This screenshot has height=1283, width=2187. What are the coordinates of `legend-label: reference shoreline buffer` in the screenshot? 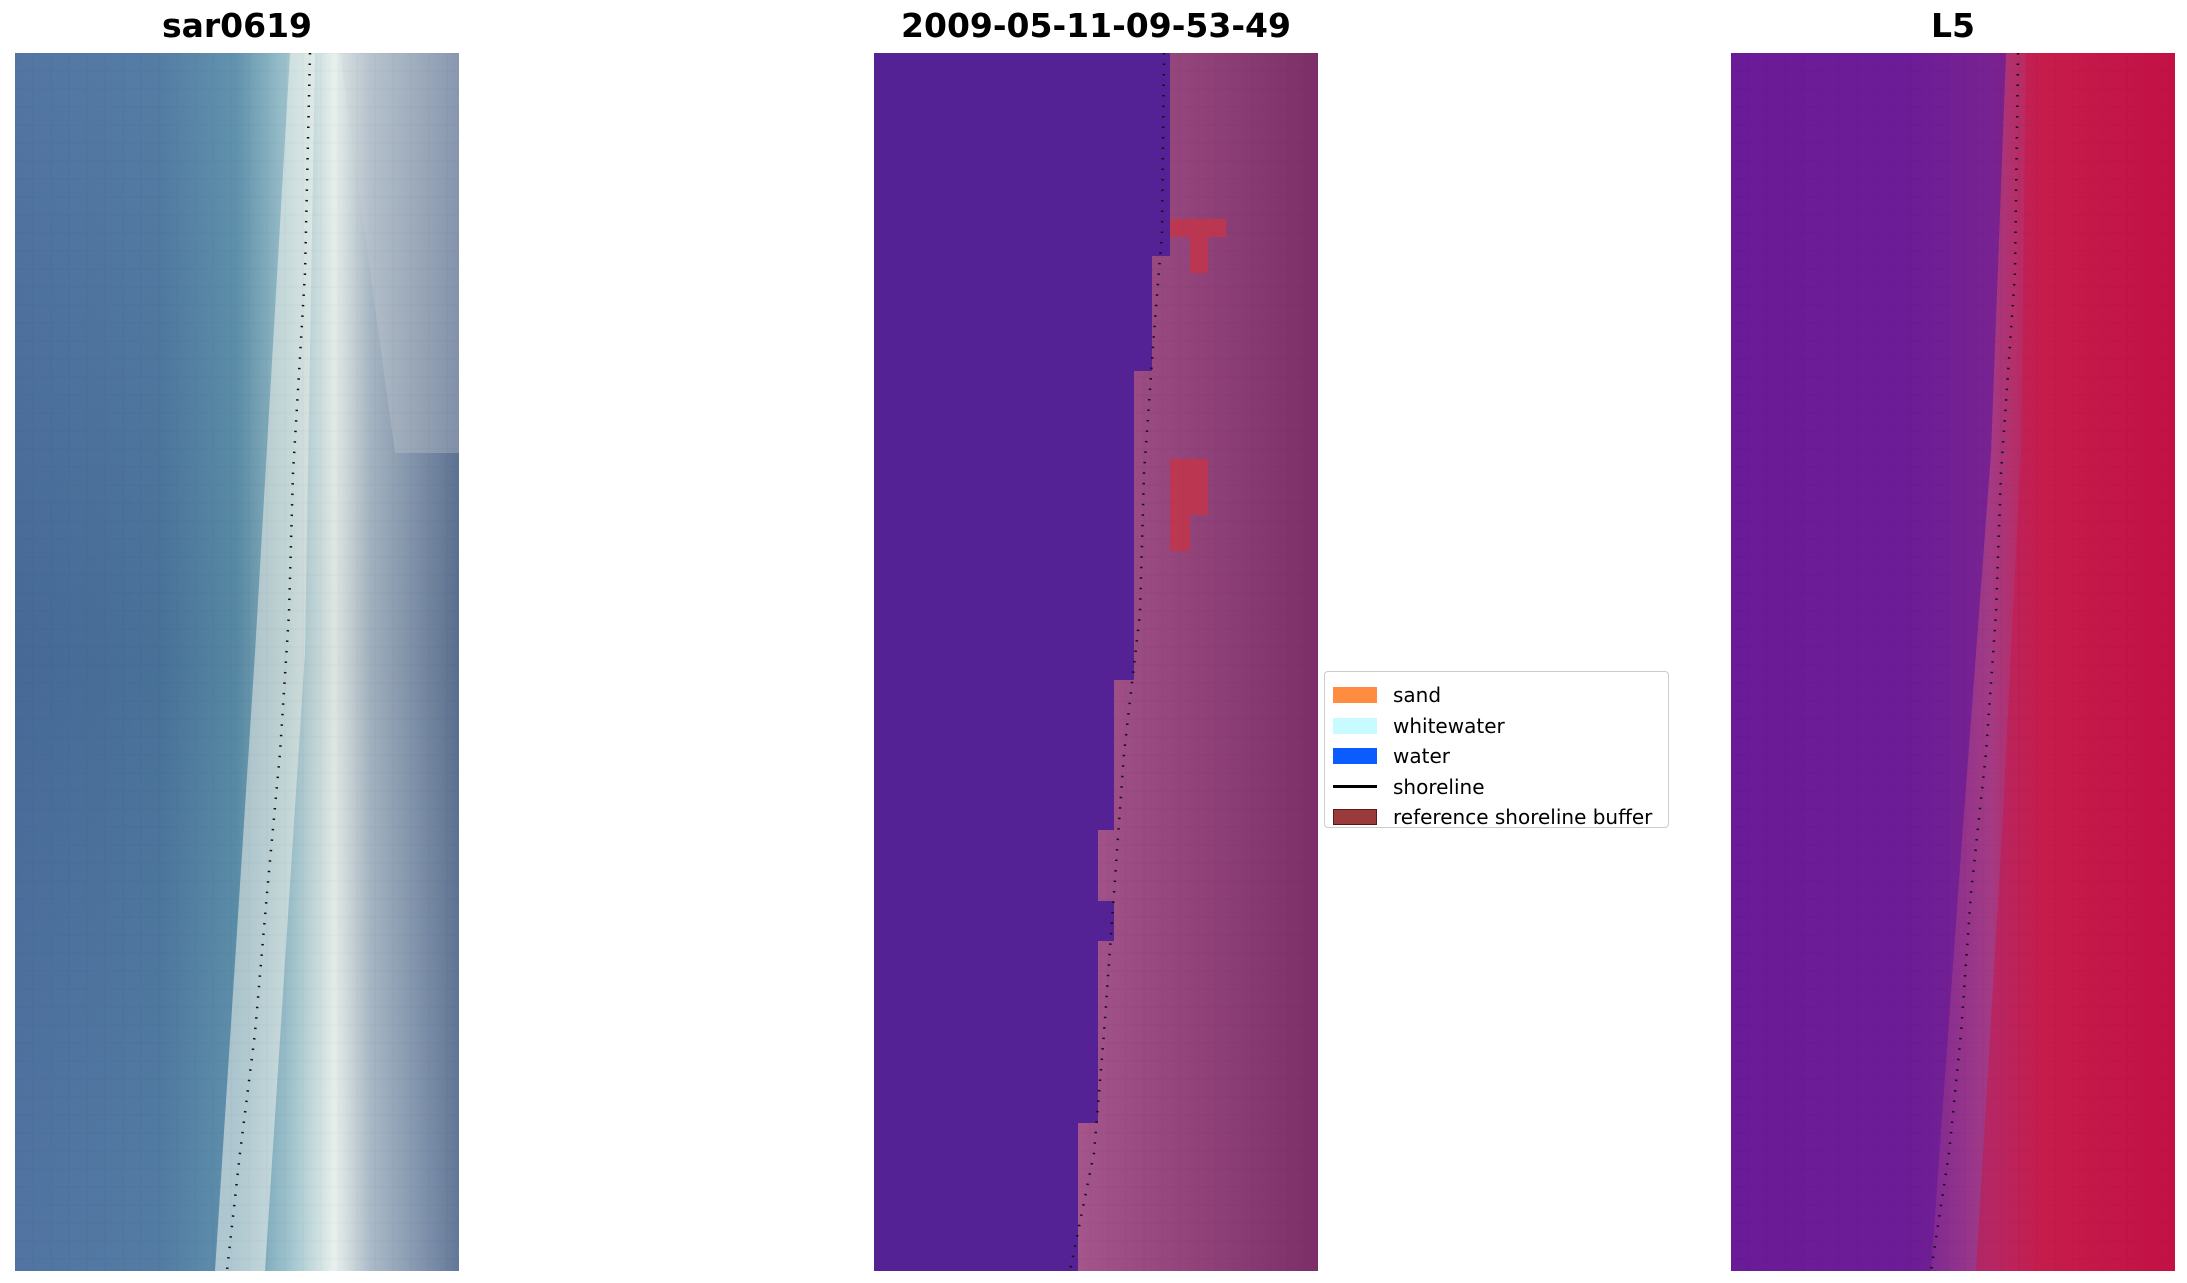 It's located at (1523, 817).